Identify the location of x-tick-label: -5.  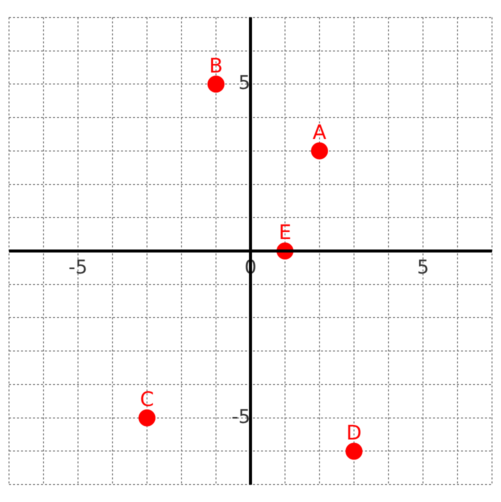
(78, 267).